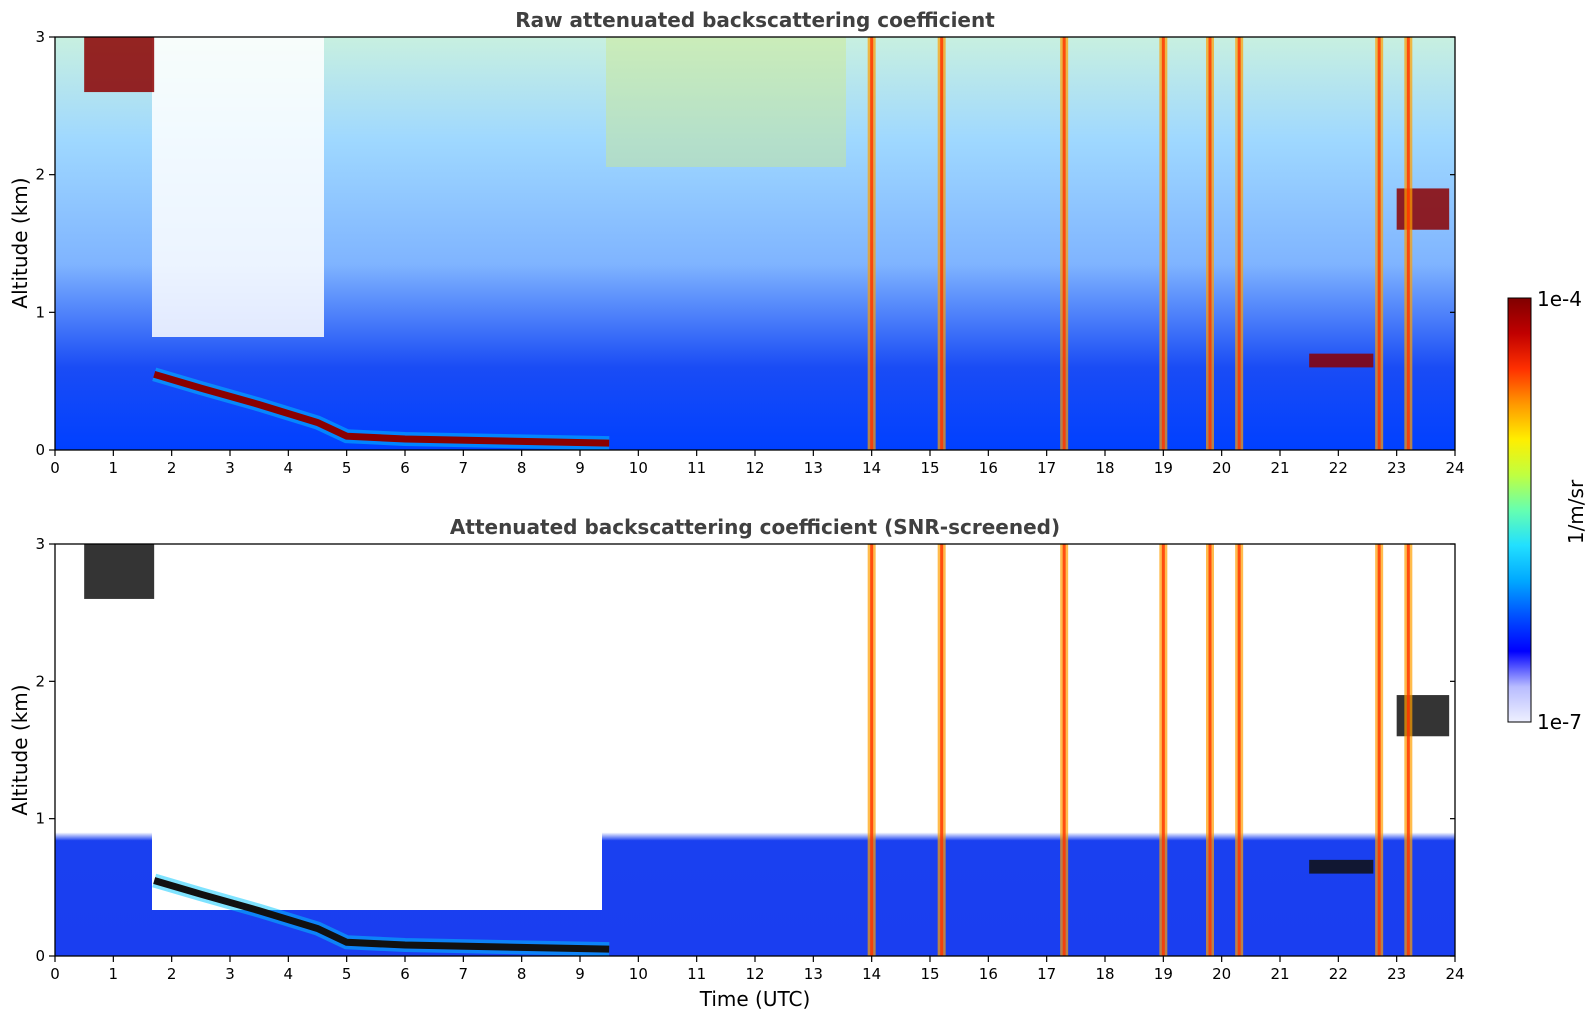 The width and height of the screenshot is (1595, 1020). I want to click on colorbar-gradient, so click(1519, 510).